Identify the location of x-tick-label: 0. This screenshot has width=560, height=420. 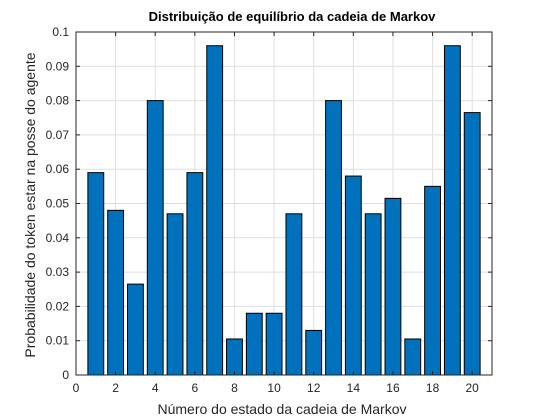
(76, 388).